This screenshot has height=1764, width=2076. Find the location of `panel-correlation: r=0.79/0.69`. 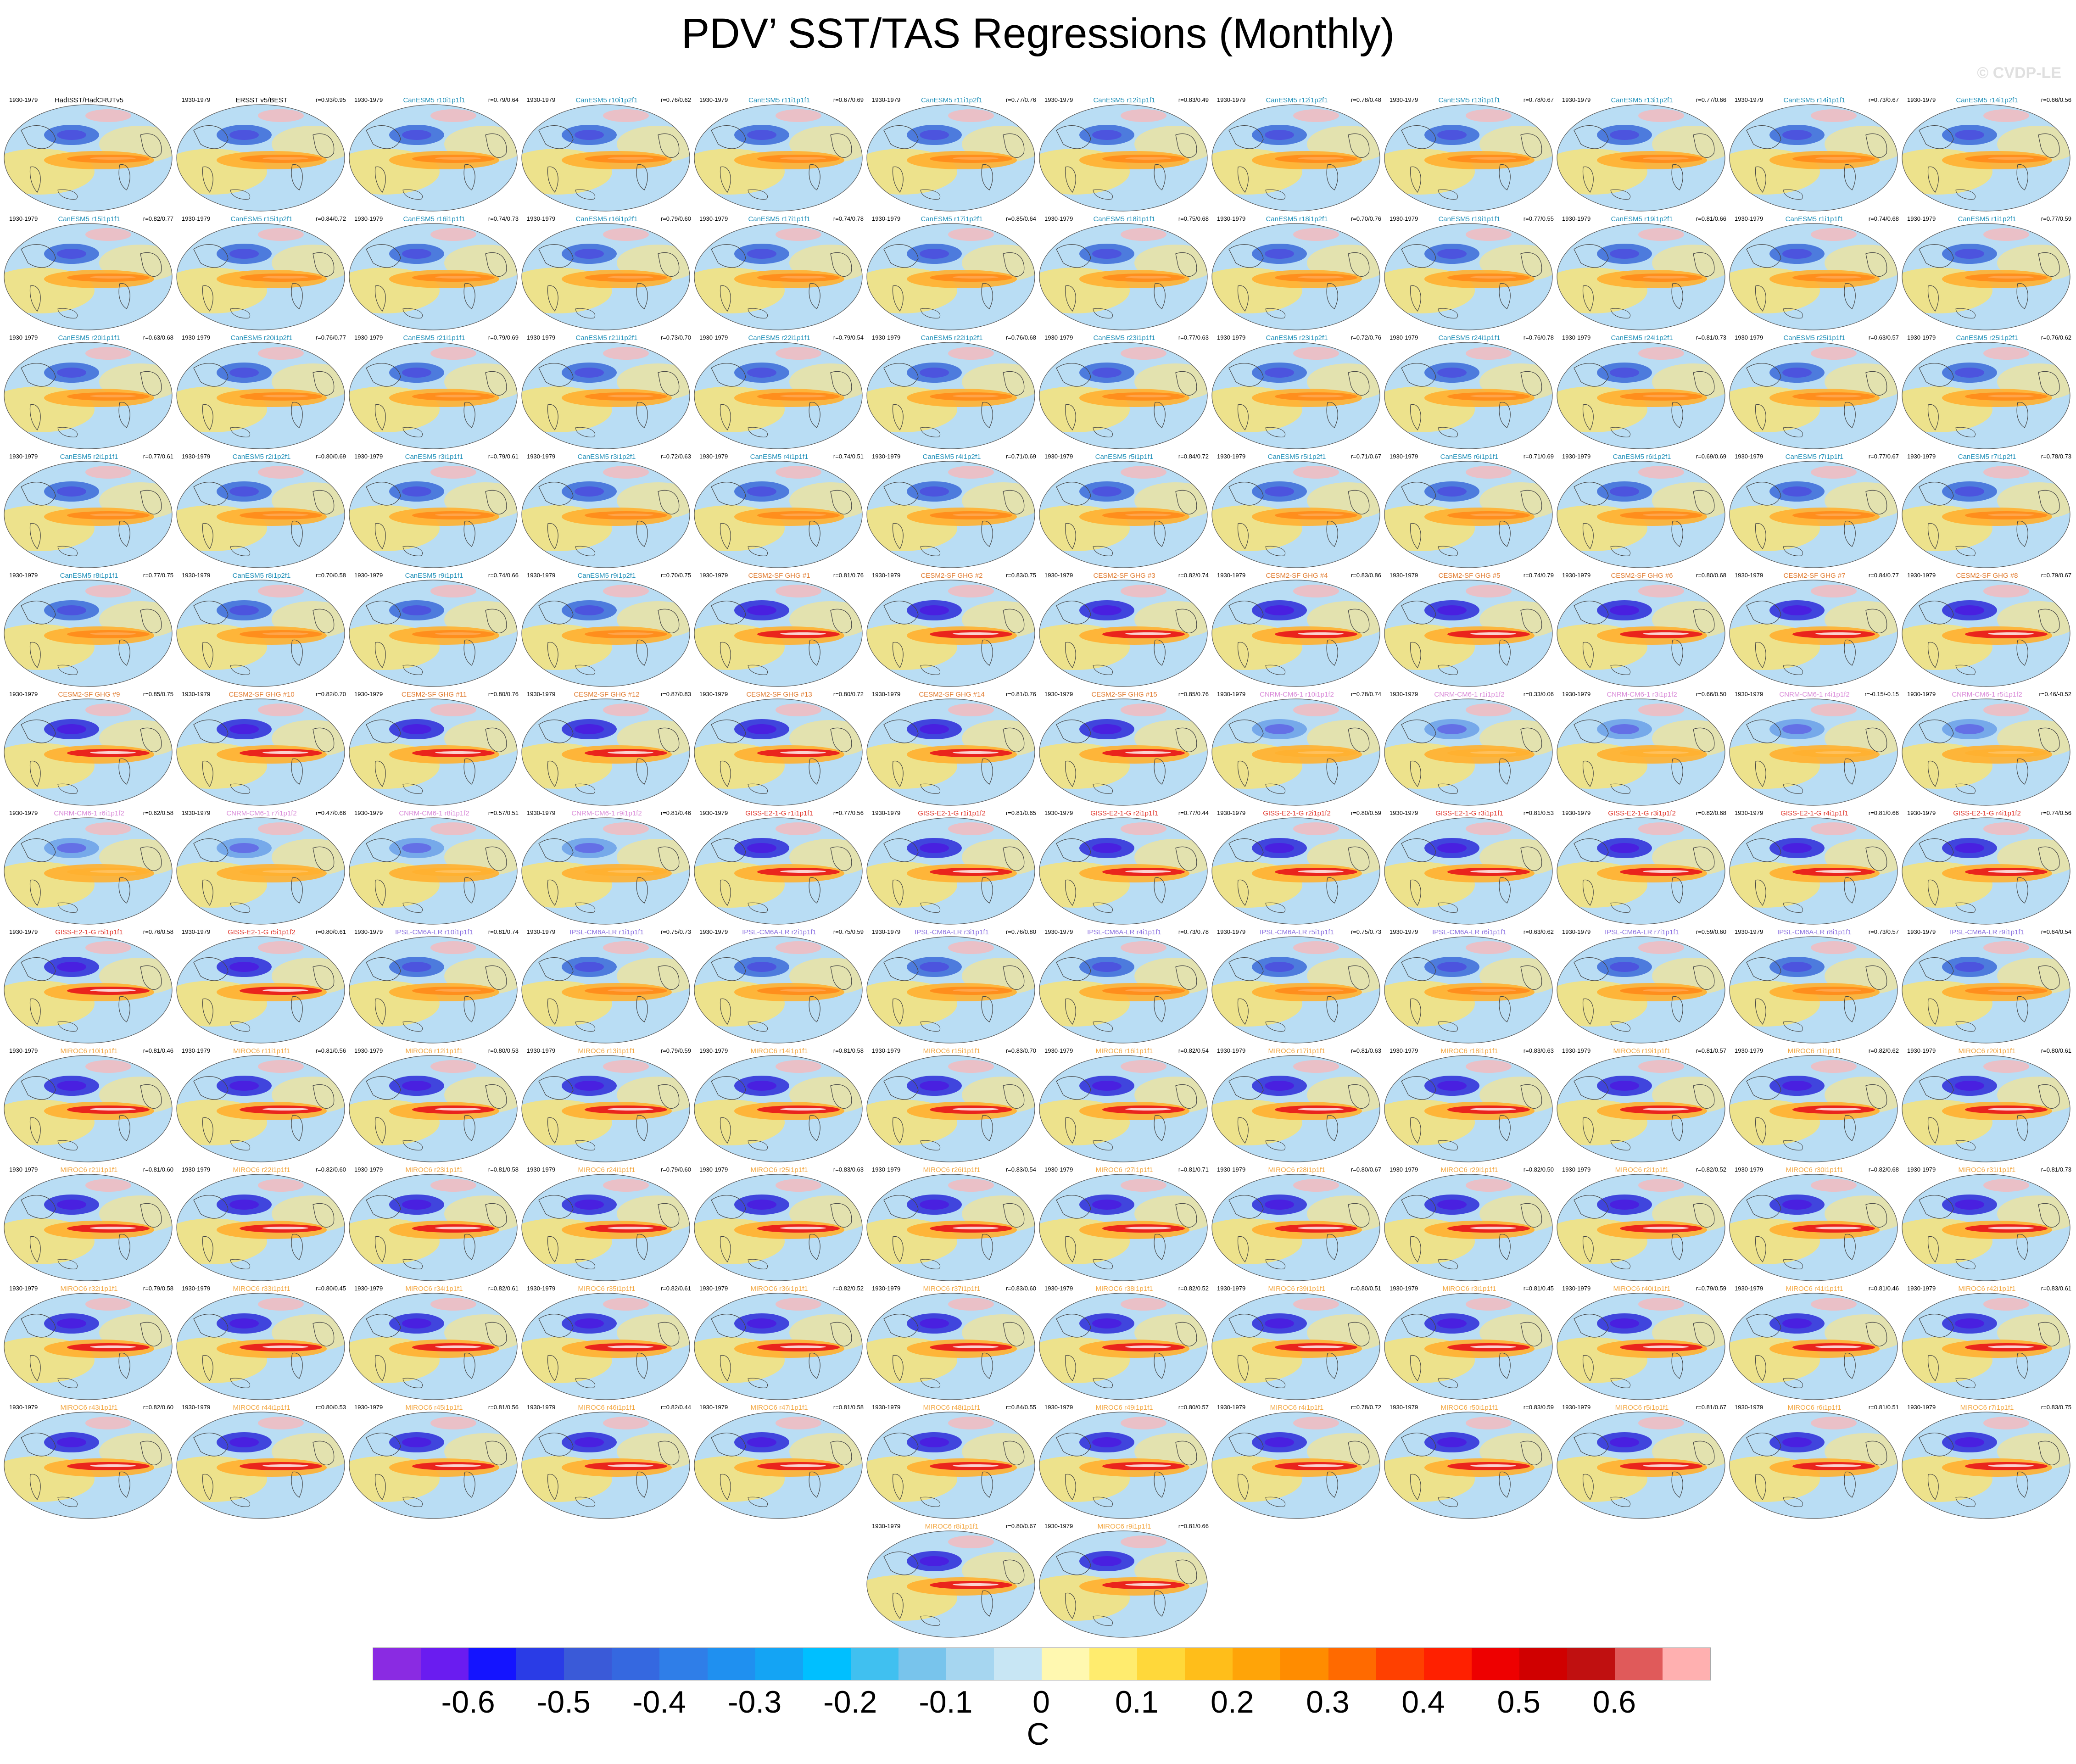

panel-correlation: r=0.79/0.69 is located at coordinates (503, 337).